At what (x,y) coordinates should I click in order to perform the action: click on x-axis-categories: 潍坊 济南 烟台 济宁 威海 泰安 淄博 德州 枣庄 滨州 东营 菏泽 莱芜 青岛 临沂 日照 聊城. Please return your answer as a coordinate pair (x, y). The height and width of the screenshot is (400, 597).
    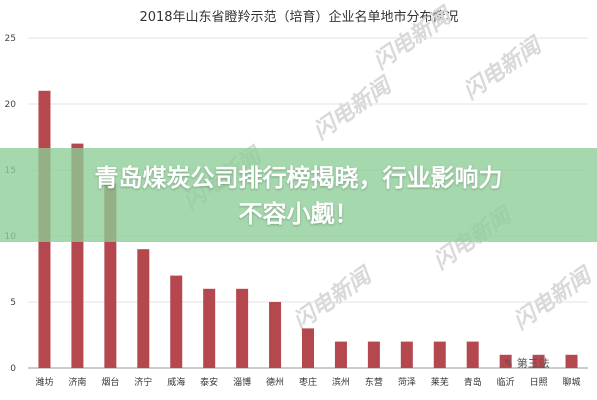
    Looking at the image, I should click on (307, 382).